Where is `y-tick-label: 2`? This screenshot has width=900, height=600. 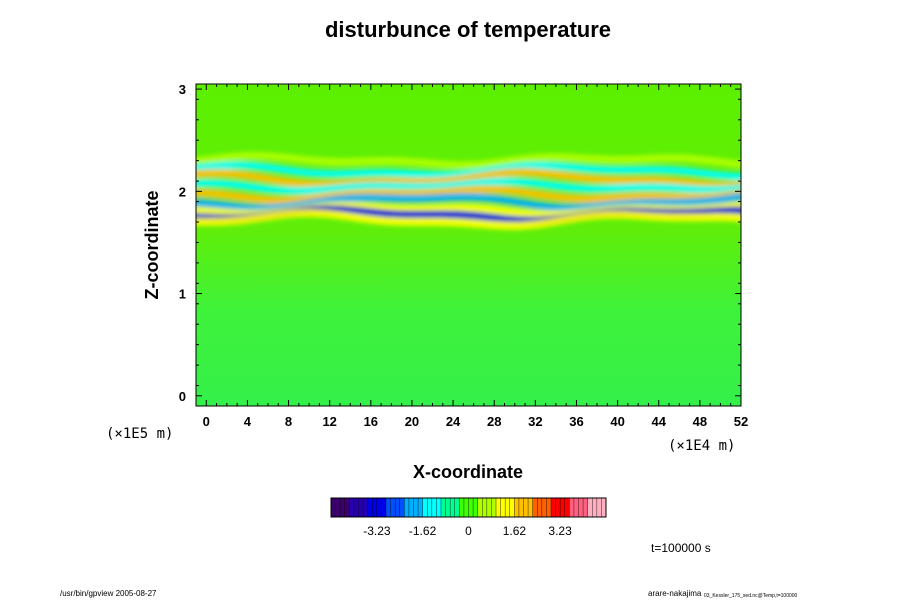
y-tick-label: 2 is located at coordinates (182, 191).